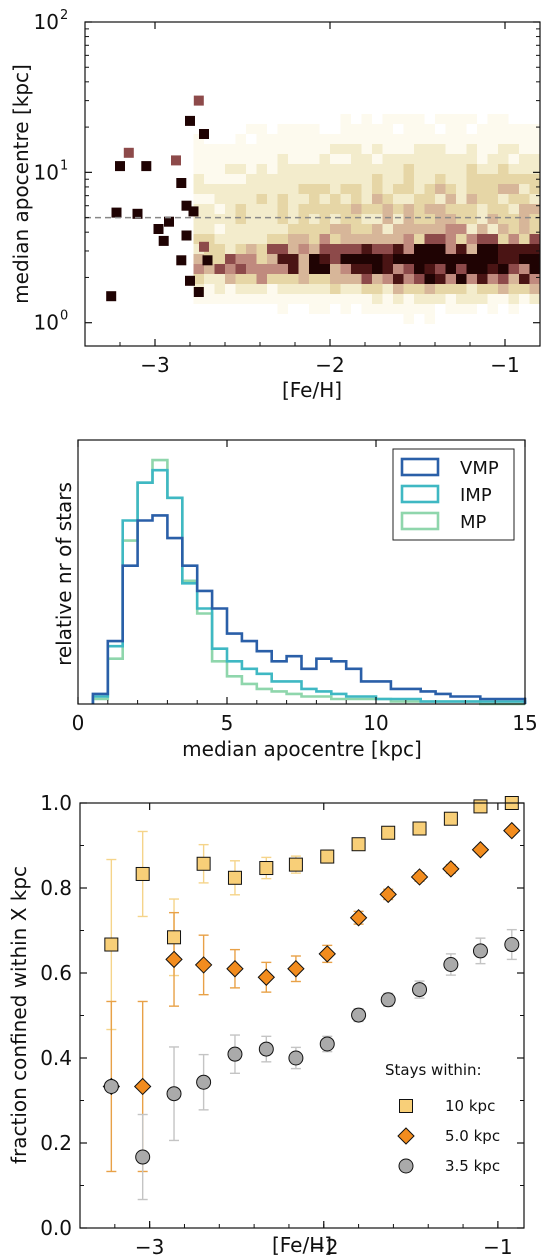 The width and height of the screenshot is (544, 1257). Describe the element at coordinates (203, 965) in the screenshot. I see `point-diamond` at that location.